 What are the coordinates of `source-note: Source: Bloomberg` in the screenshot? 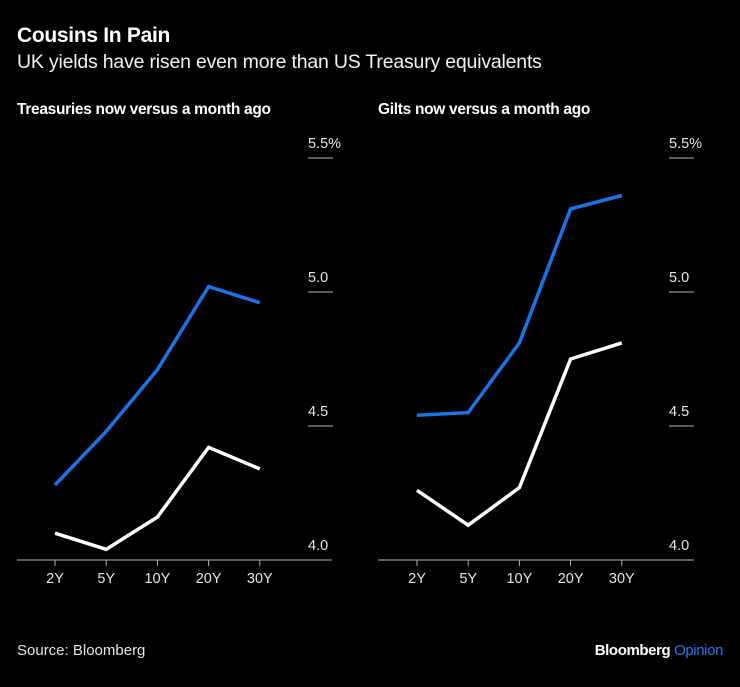 It's located at (81, 650).